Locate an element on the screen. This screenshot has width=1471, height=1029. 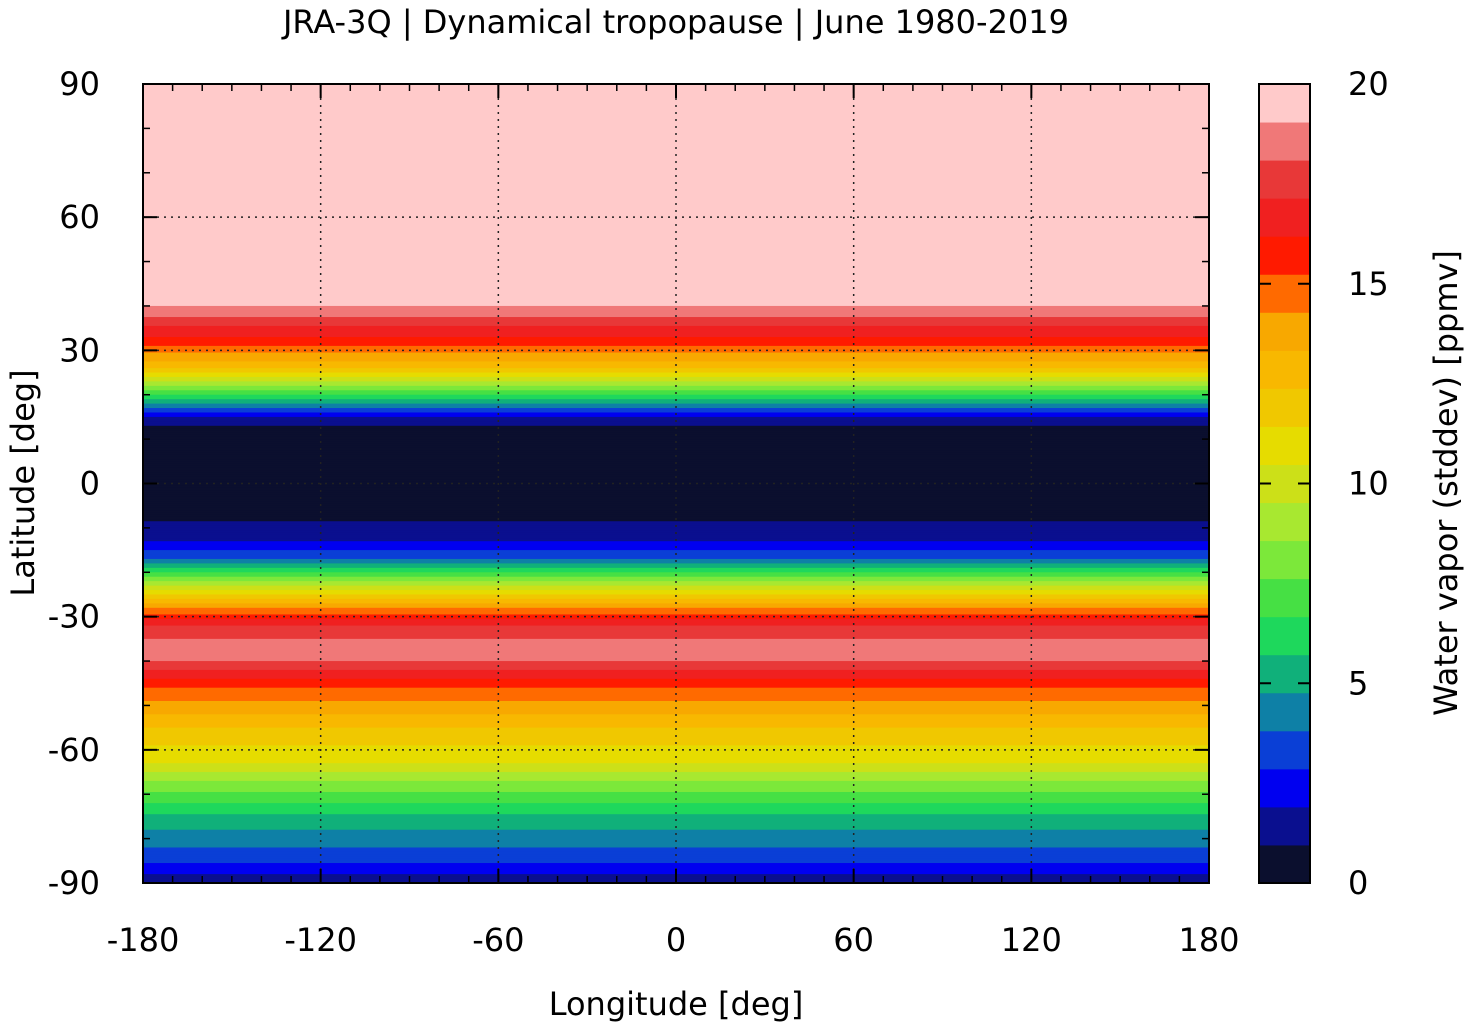
colorbar is located at coordinates (1284, 484).